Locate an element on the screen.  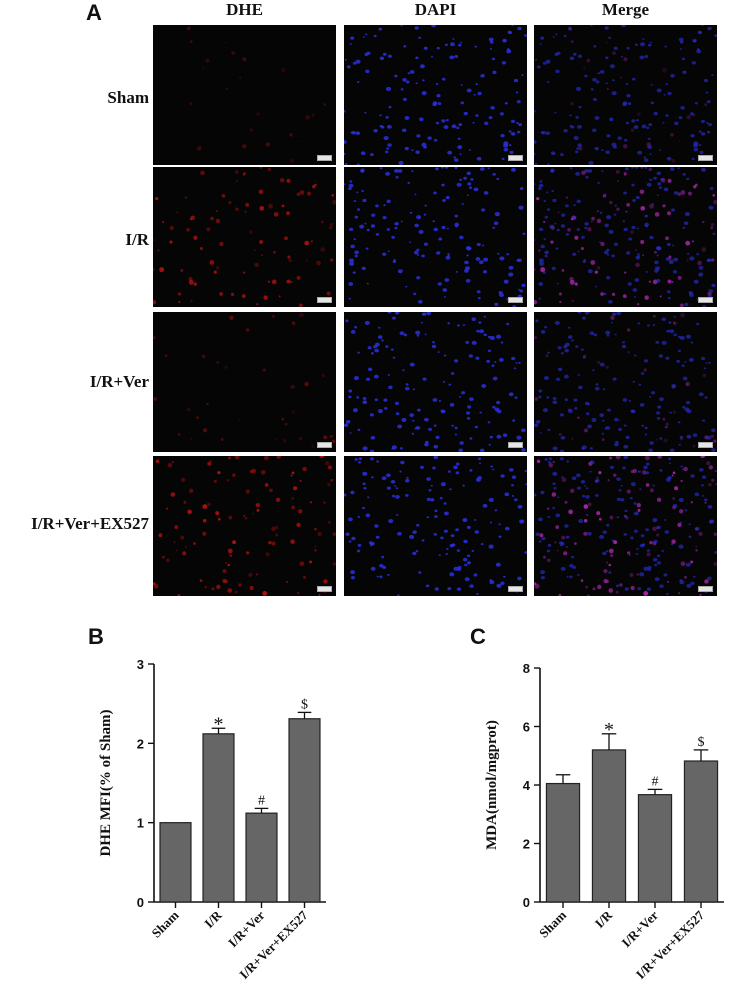
micrograph-dhe-ir-ver is located at coordinates (244, 382).